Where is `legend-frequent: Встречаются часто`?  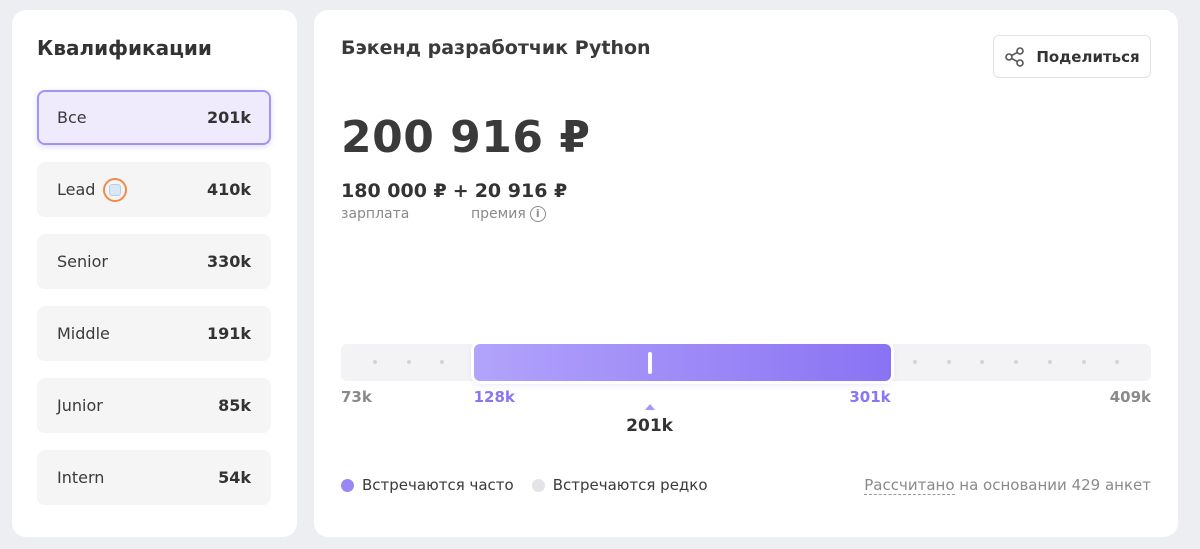 legend-frequent: Встречаются часто is located at coordinates (427, 485).